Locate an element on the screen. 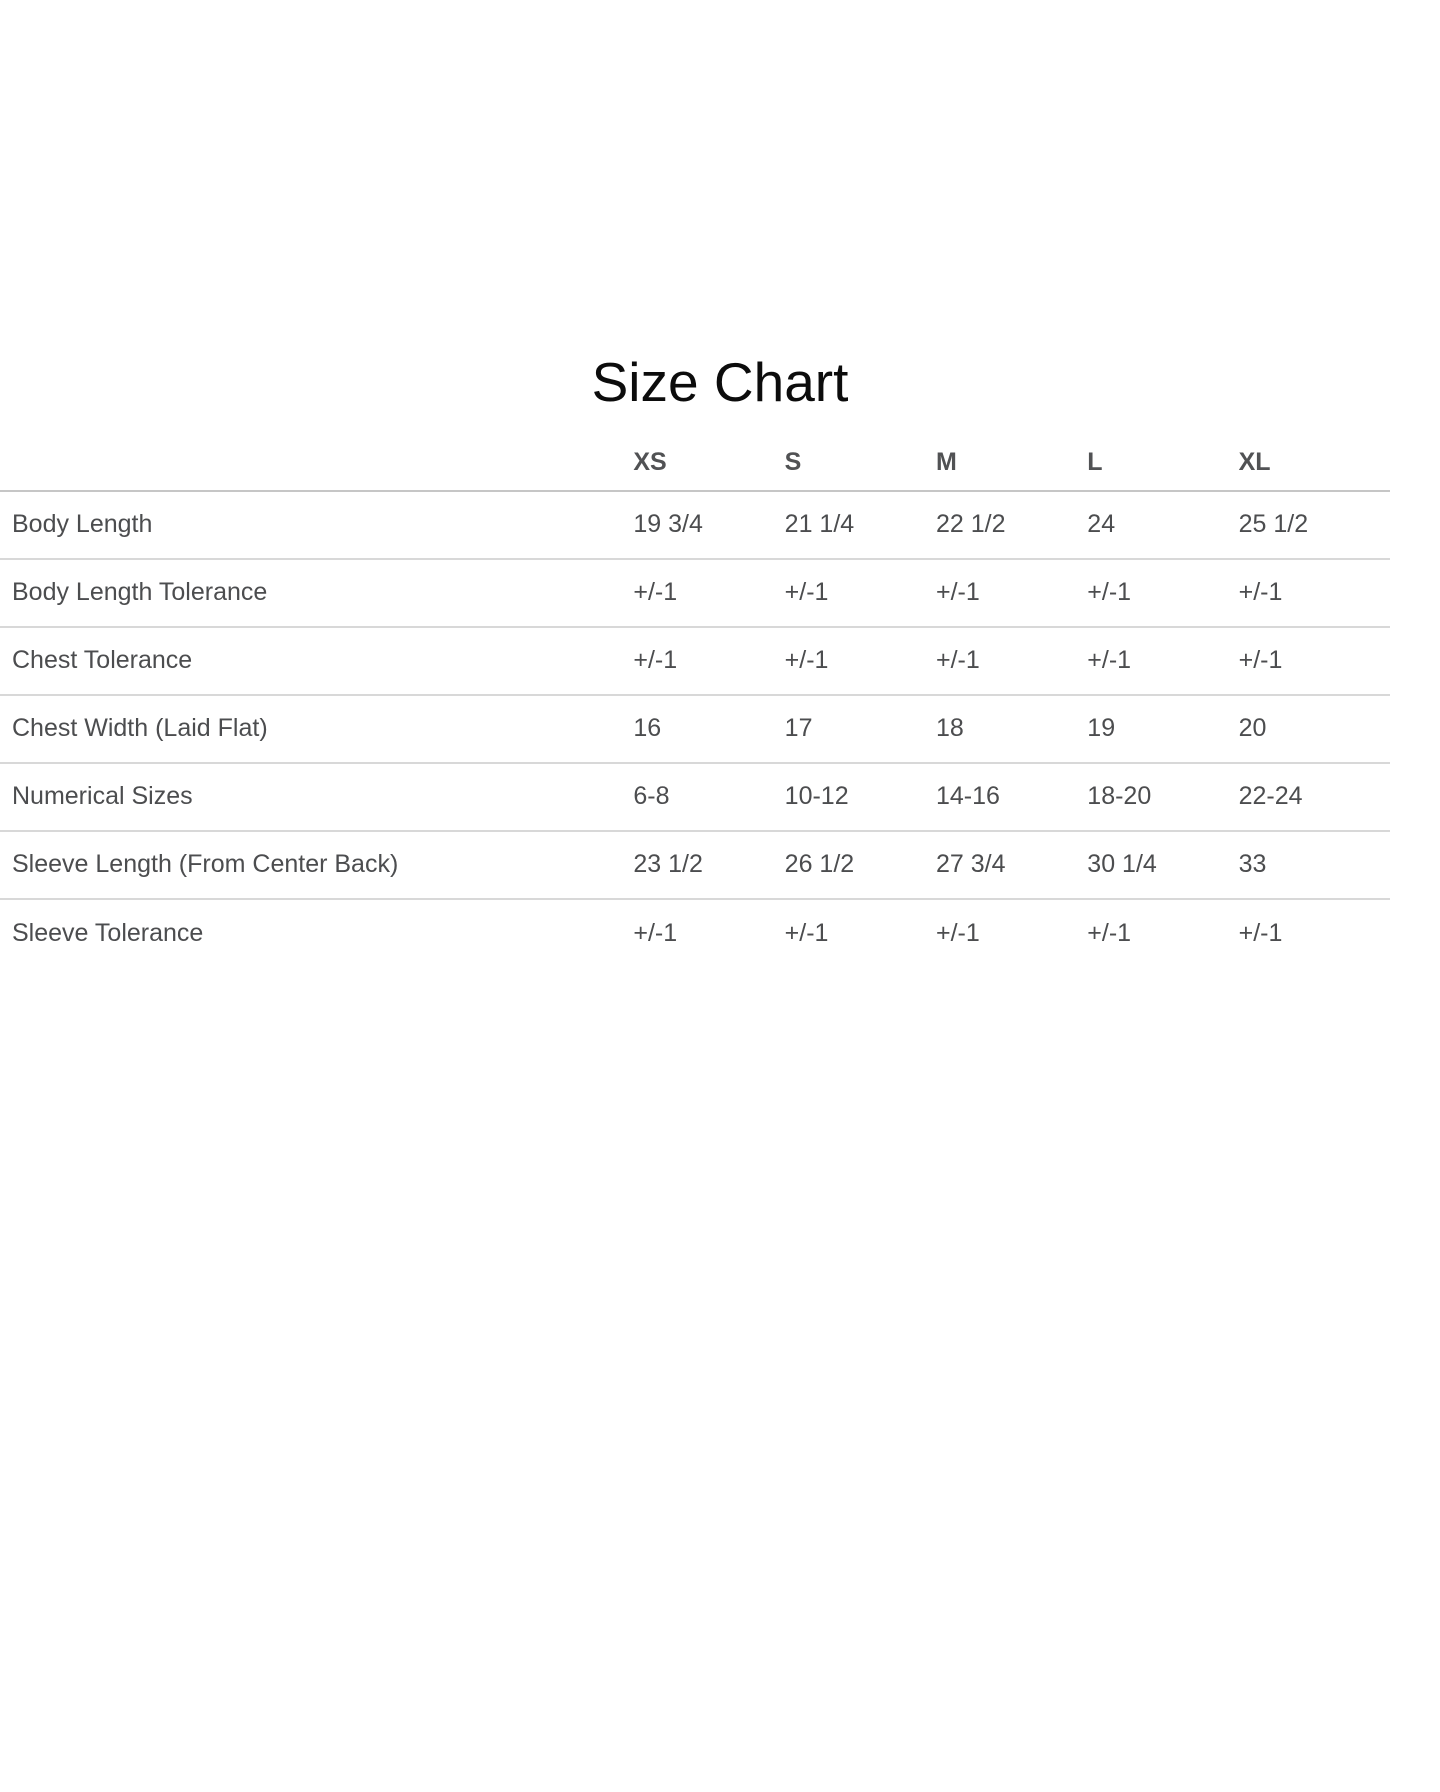 This screenshot has width=1440, height=1792. cell-value: 26 1/2 is located at coordinates (819, 864).